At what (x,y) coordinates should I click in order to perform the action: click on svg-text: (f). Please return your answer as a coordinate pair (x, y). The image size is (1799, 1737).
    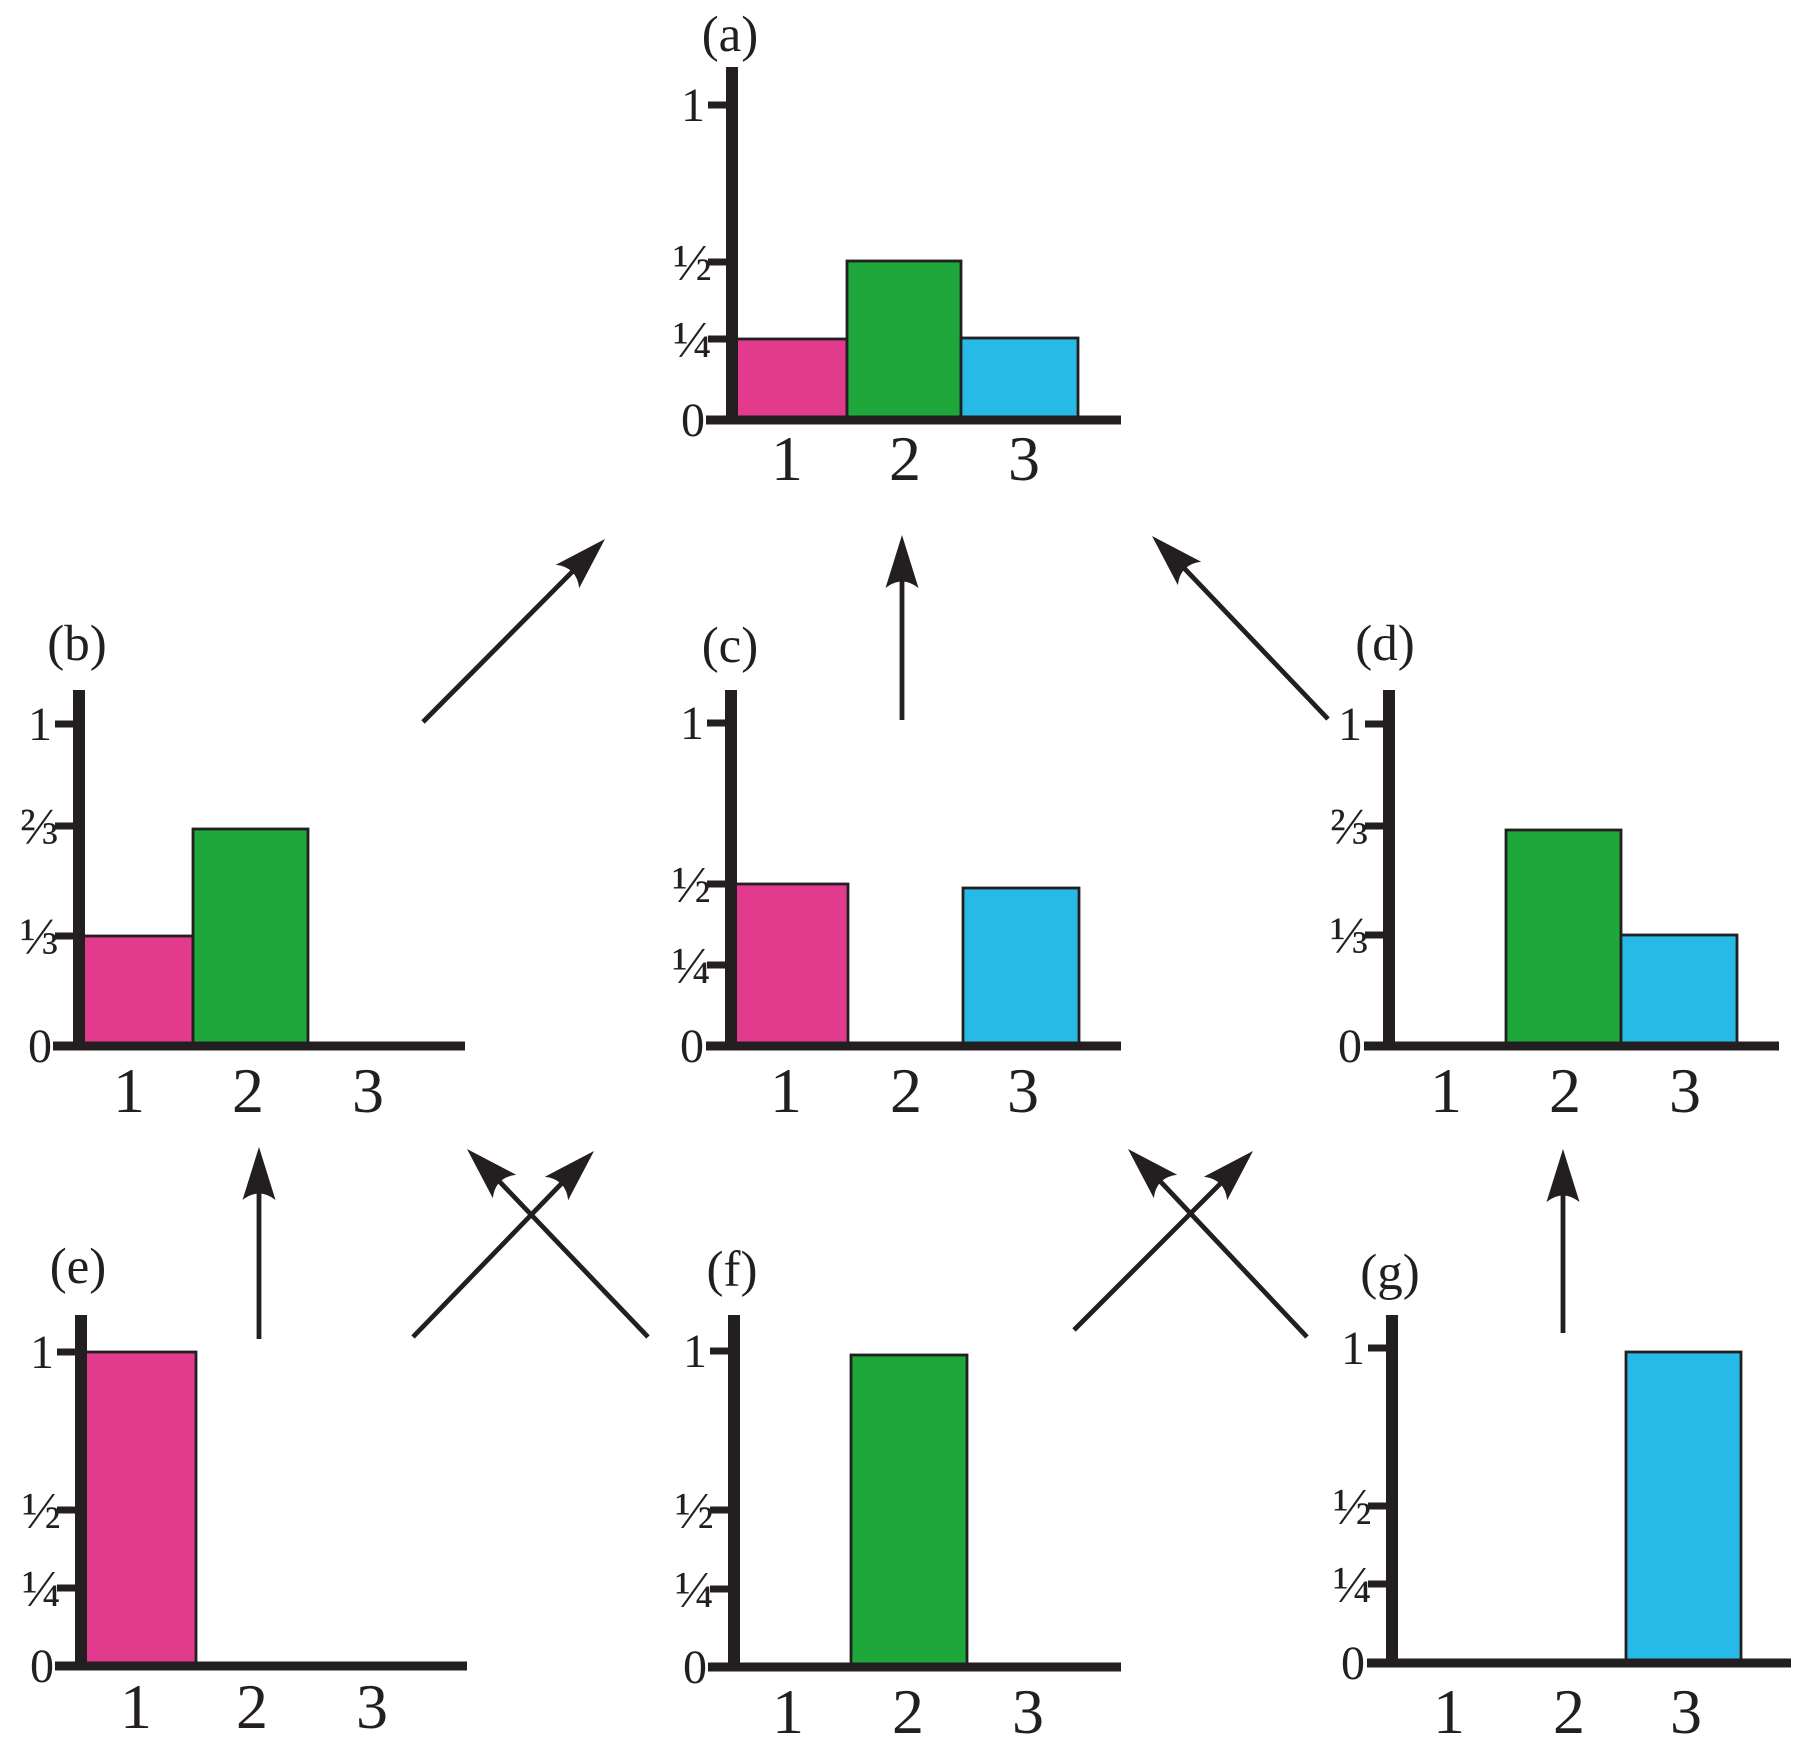
    Looking at the image, I should click on (732, 1270).